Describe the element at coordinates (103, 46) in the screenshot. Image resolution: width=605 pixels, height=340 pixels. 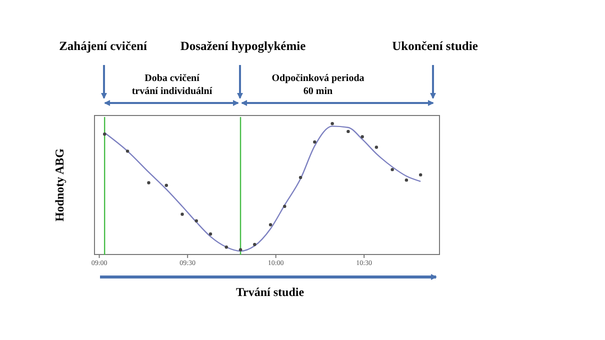
I see `text: Zahájení cvičení` at that location.